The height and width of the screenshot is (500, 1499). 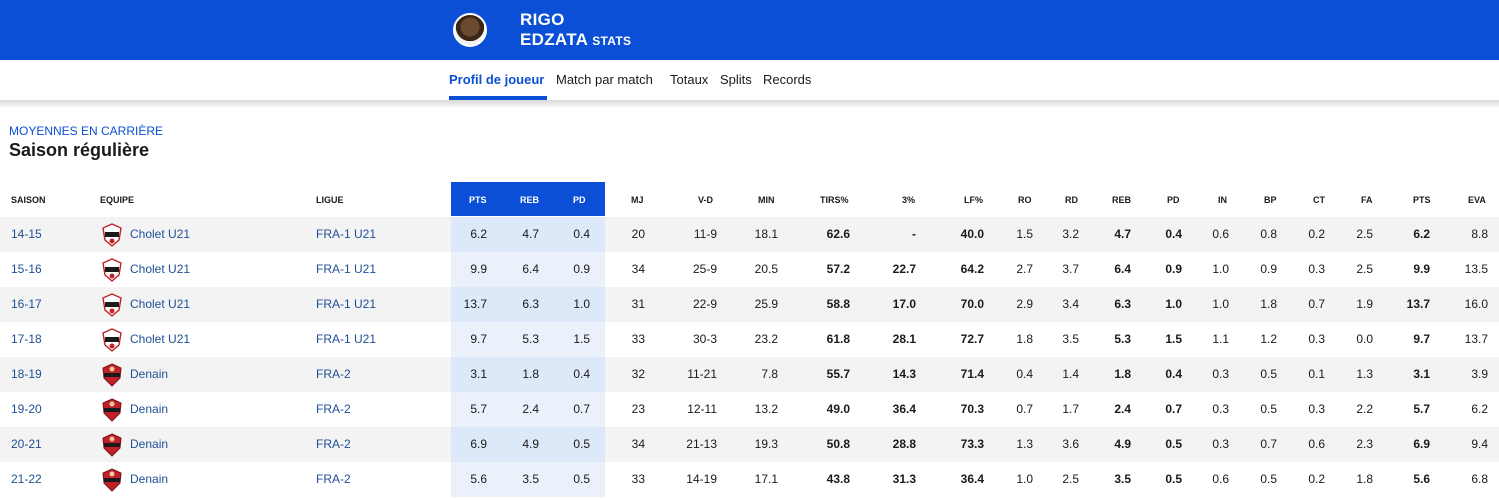 I want to click on cell-in: 0.3, so click(x=1220, y=409).